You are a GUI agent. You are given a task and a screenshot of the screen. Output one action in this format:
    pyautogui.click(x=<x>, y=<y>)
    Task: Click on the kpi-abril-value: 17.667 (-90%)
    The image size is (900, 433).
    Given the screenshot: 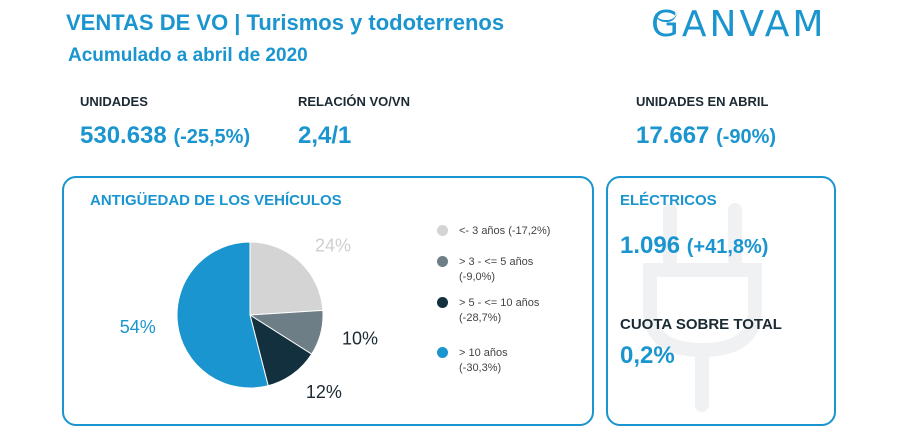 What is the action you would take?
    pyautogui.click(x=706, y=136)
    